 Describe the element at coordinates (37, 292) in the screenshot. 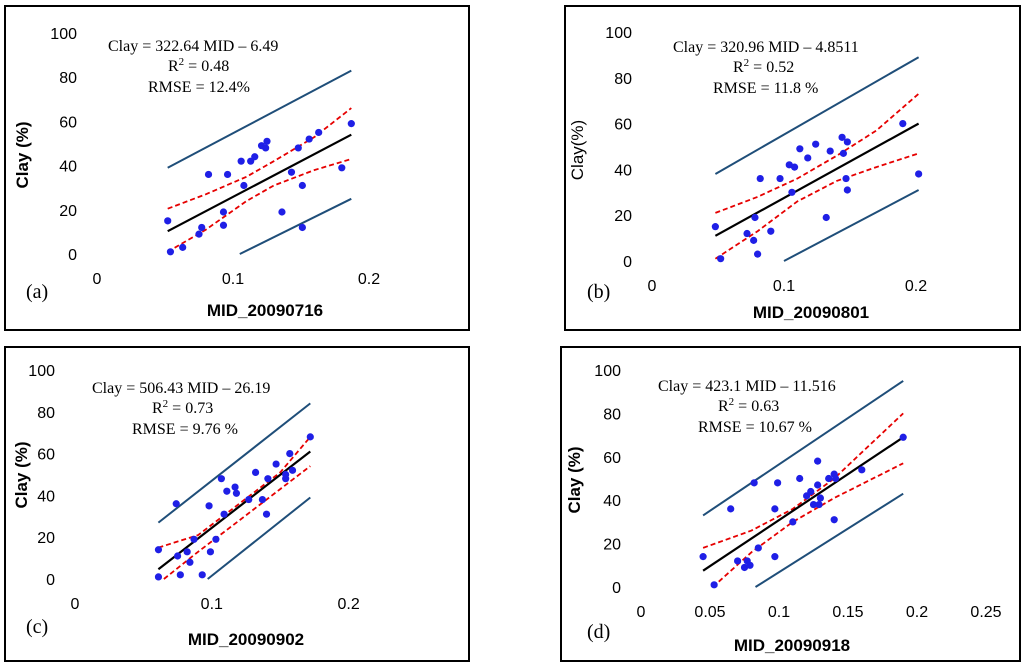

I see `panel-label: (a)` at that location.